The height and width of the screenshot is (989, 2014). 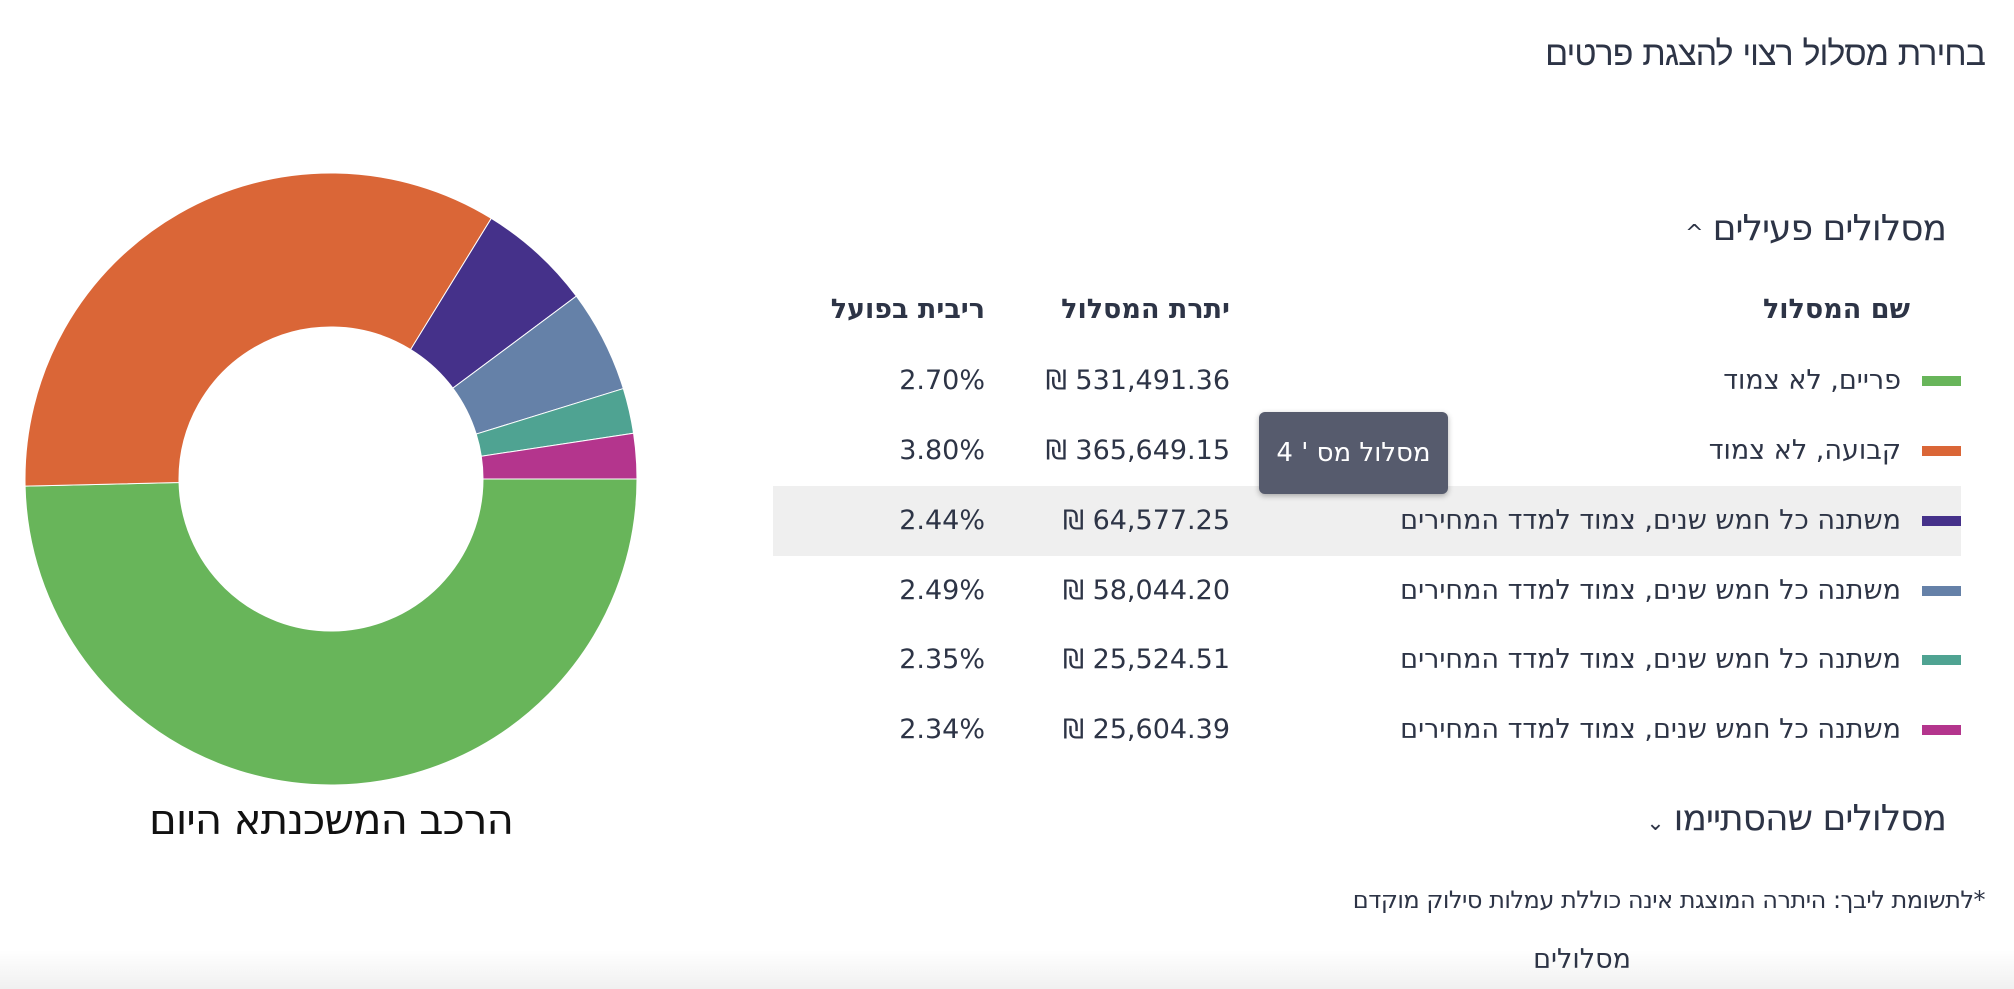 What do you see at coordinates (942, 659) in the screenshot?
I see `track-rate: 2.35%` at bounding box center [942, 659].